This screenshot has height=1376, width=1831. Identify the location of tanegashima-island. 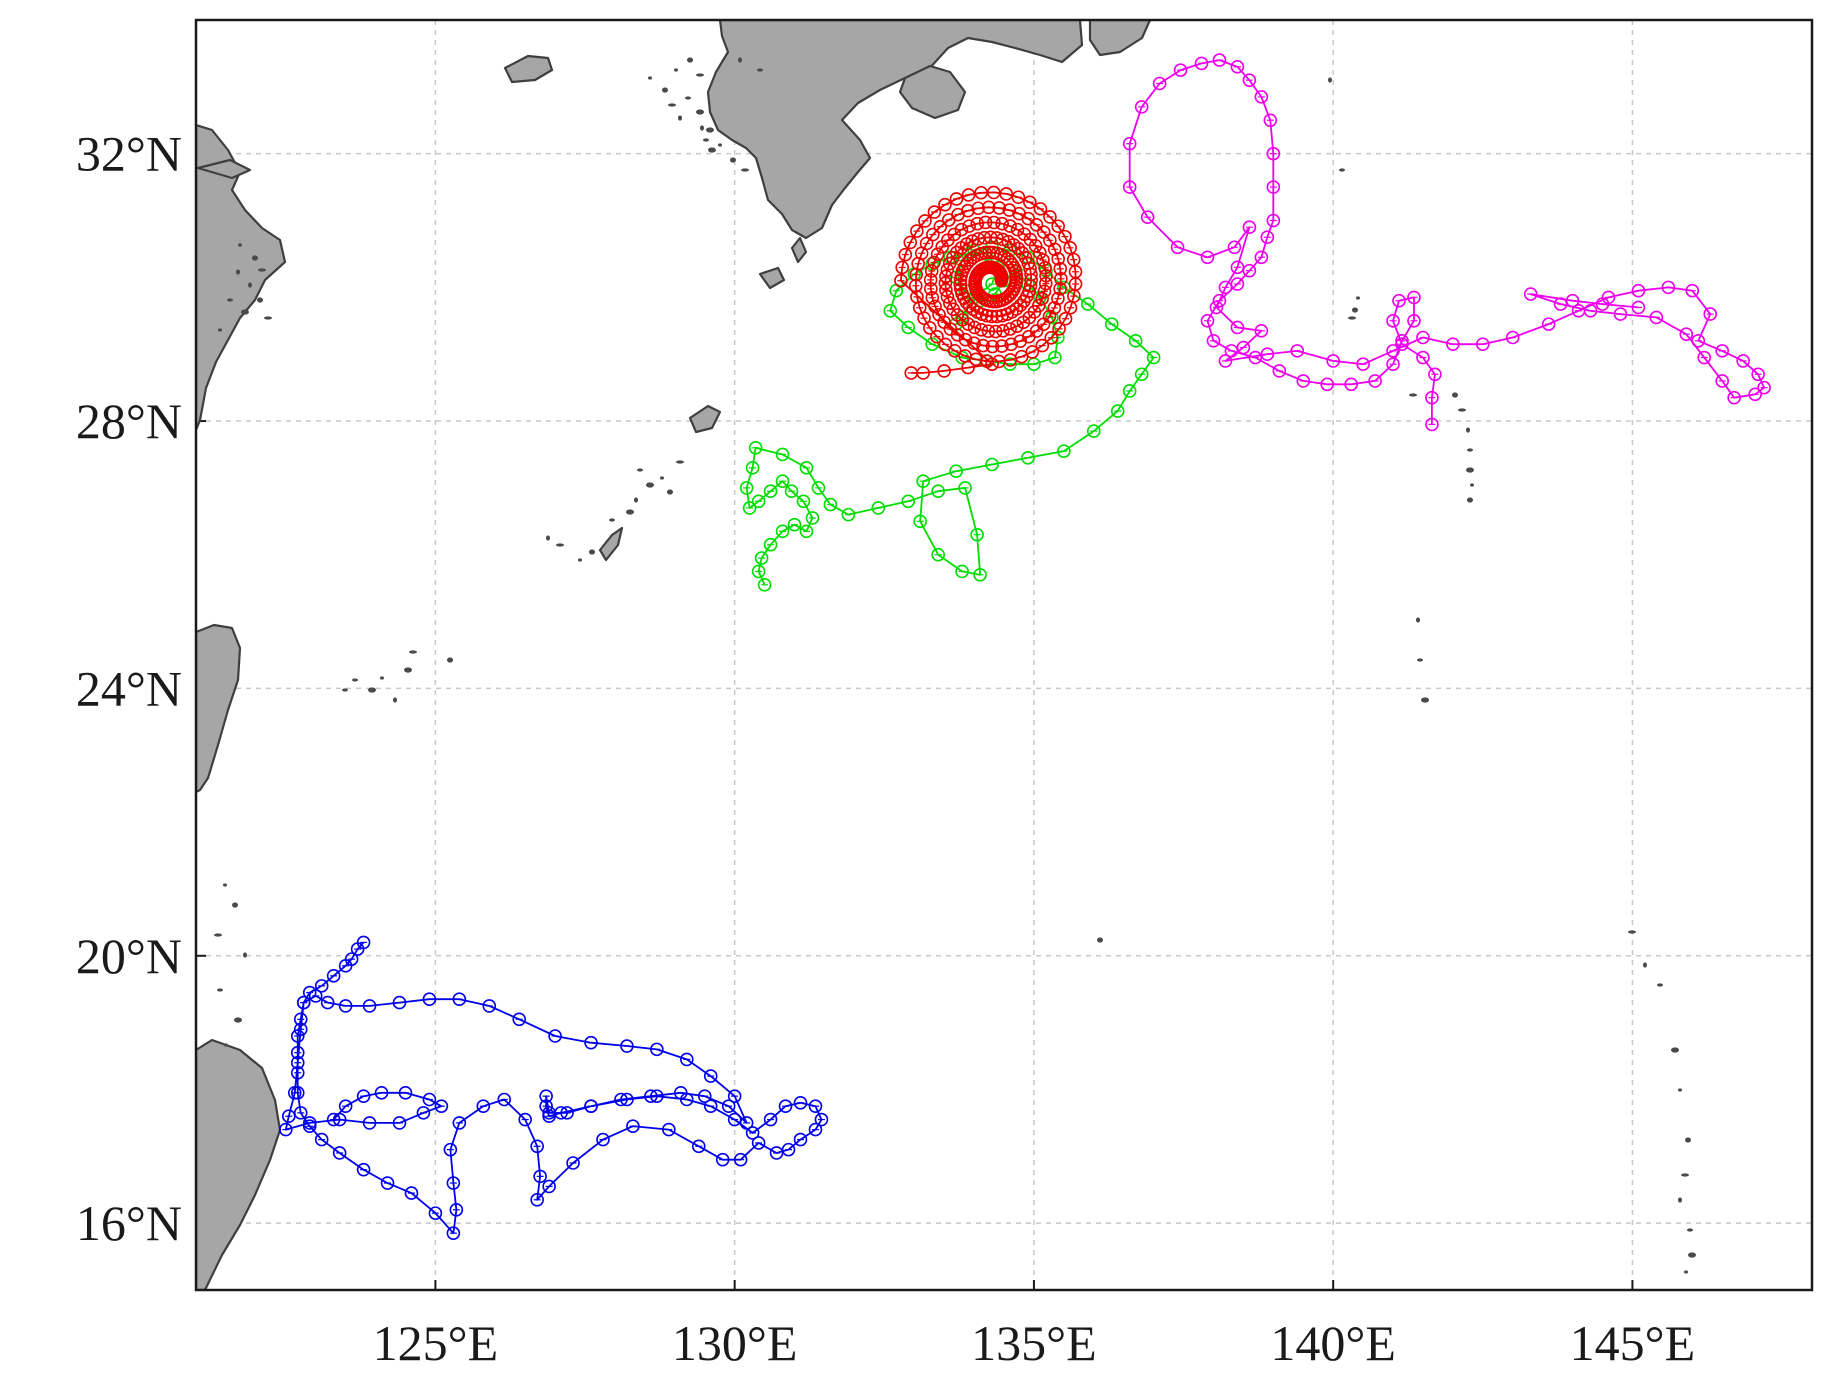
(772, 278).